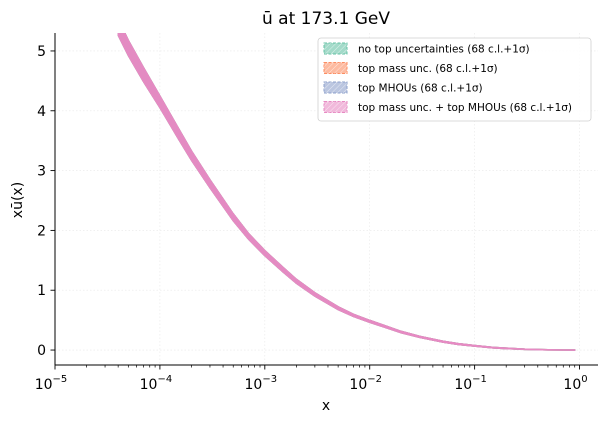  Describe the element at coordinates (41, 112) in the screenshot. I see `y-tick-label: 4` at that location.